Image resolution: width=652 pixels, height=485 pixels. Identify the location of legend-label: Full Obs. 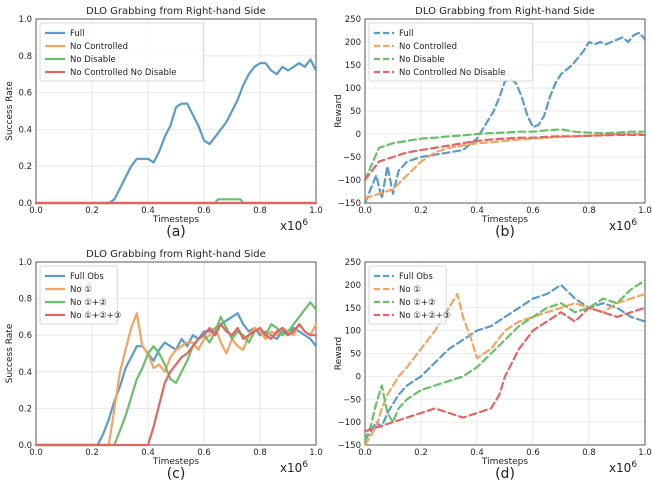
(416, 277).